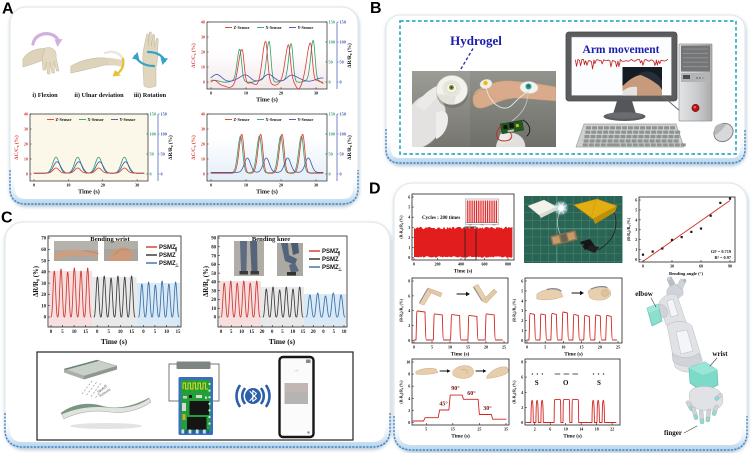 This screenshot has height=453, width=752. What do you see at coordinates (203, 114) in the screenshot?
I see `svg-text: 40` at bounding box center [203, 114].